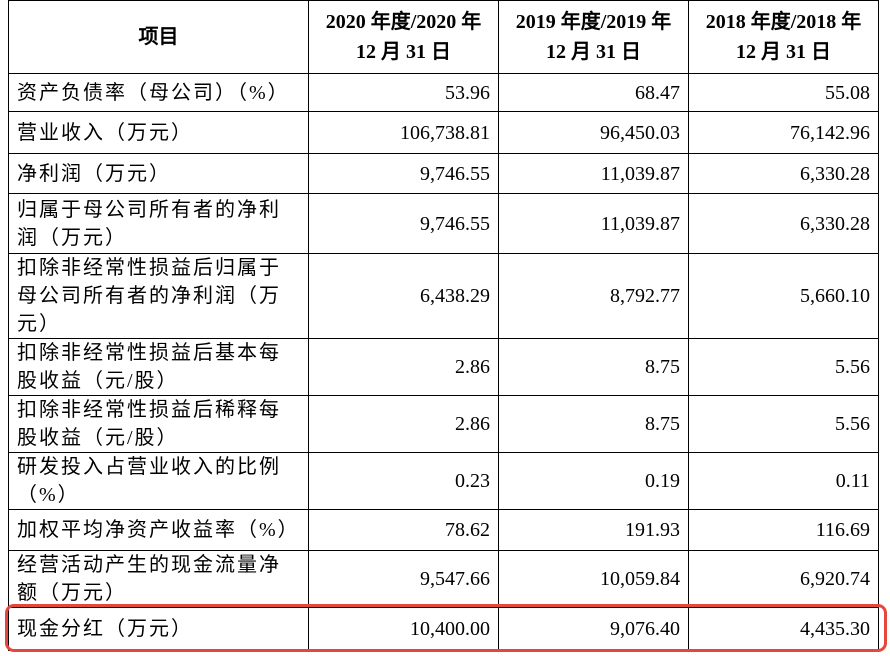 The image size is (890, 656). Describe the element at coordinates (593, 579) in the screenshot. I see `value-cell: 10,059.84` at that location.